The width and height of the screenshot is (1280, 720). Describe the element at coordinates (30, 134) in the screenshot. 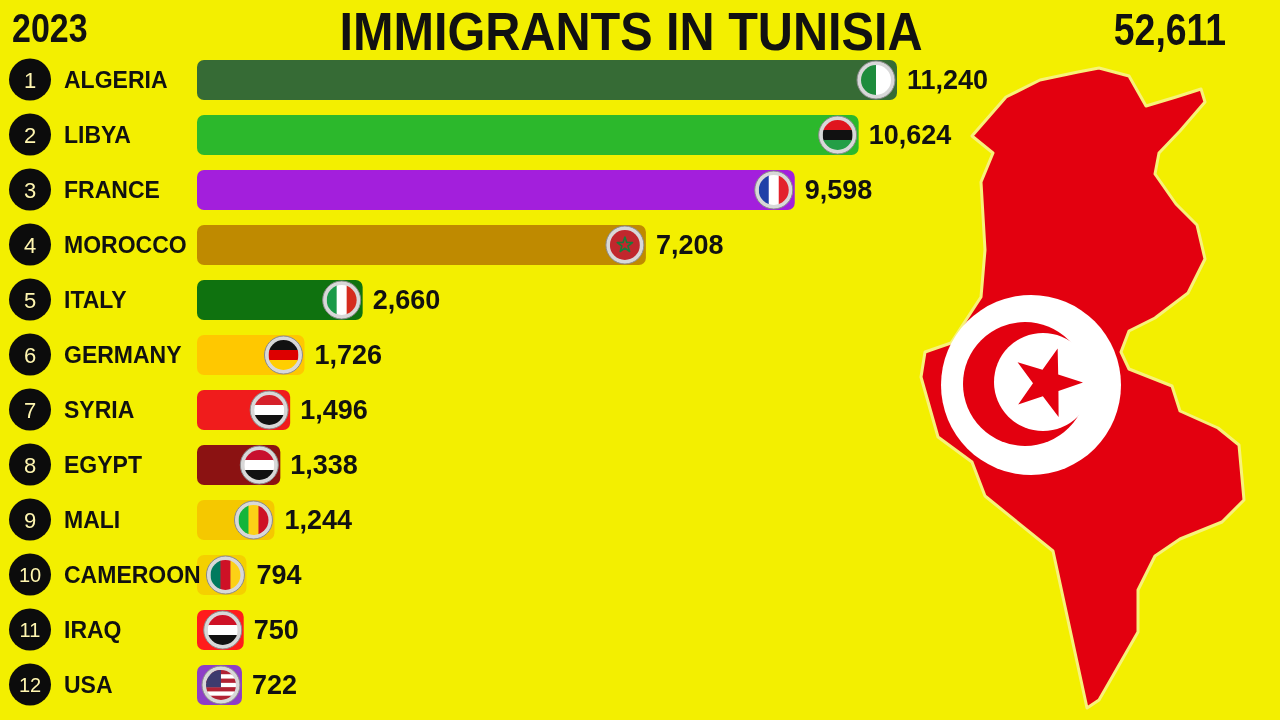

I see `text: 2` at that location.